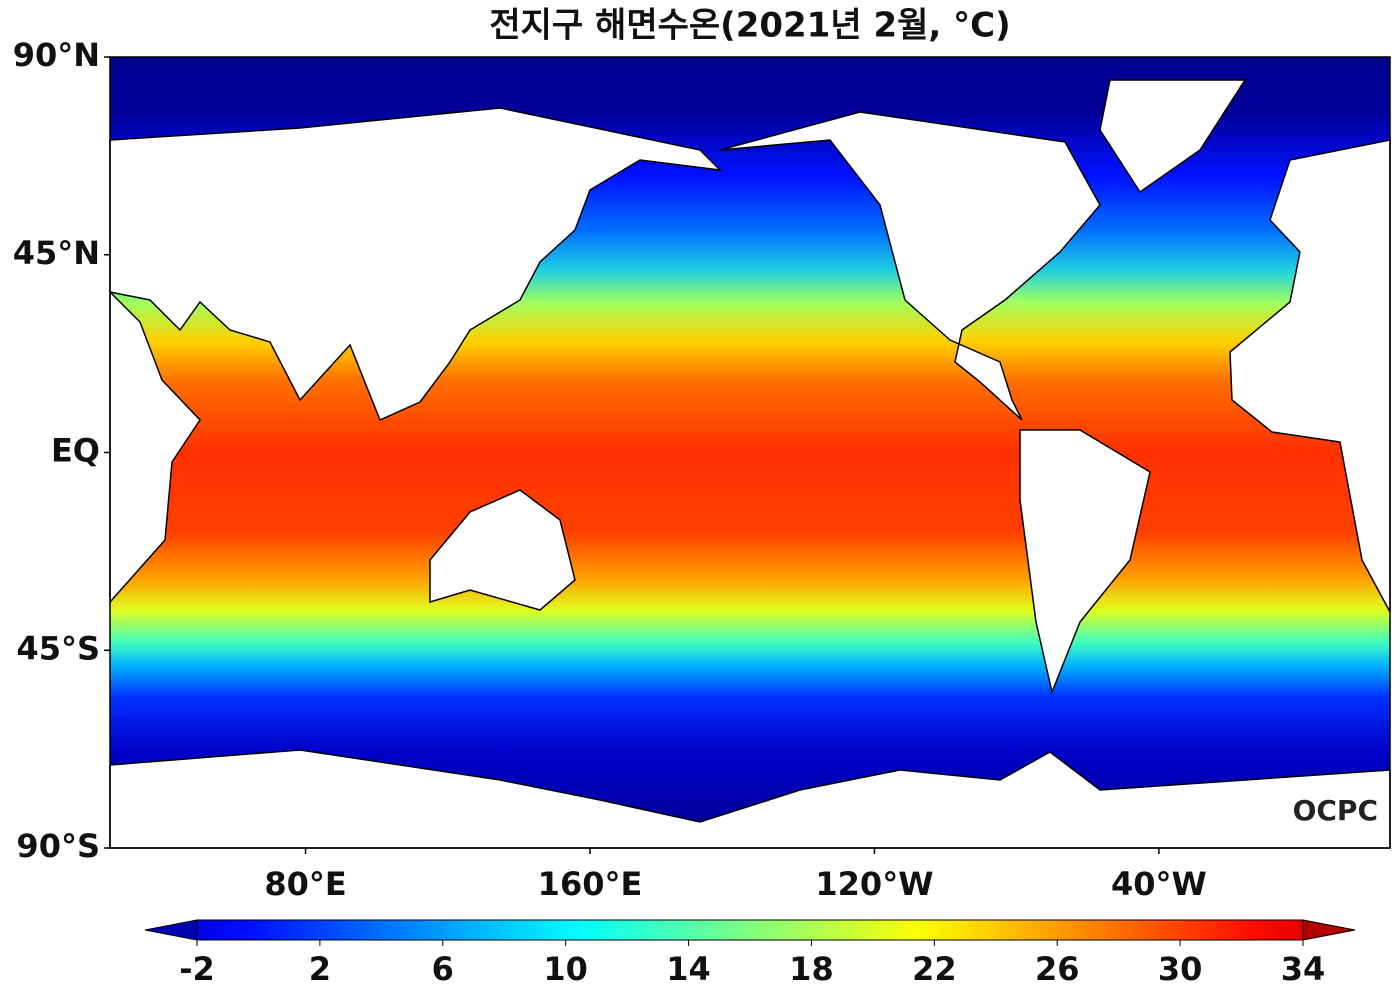 This screenshot has height=1002, width=1400. Describe the element at coordinates (56, 253) in the screenshot. I see `y-tick-label: 45°N` at that location.